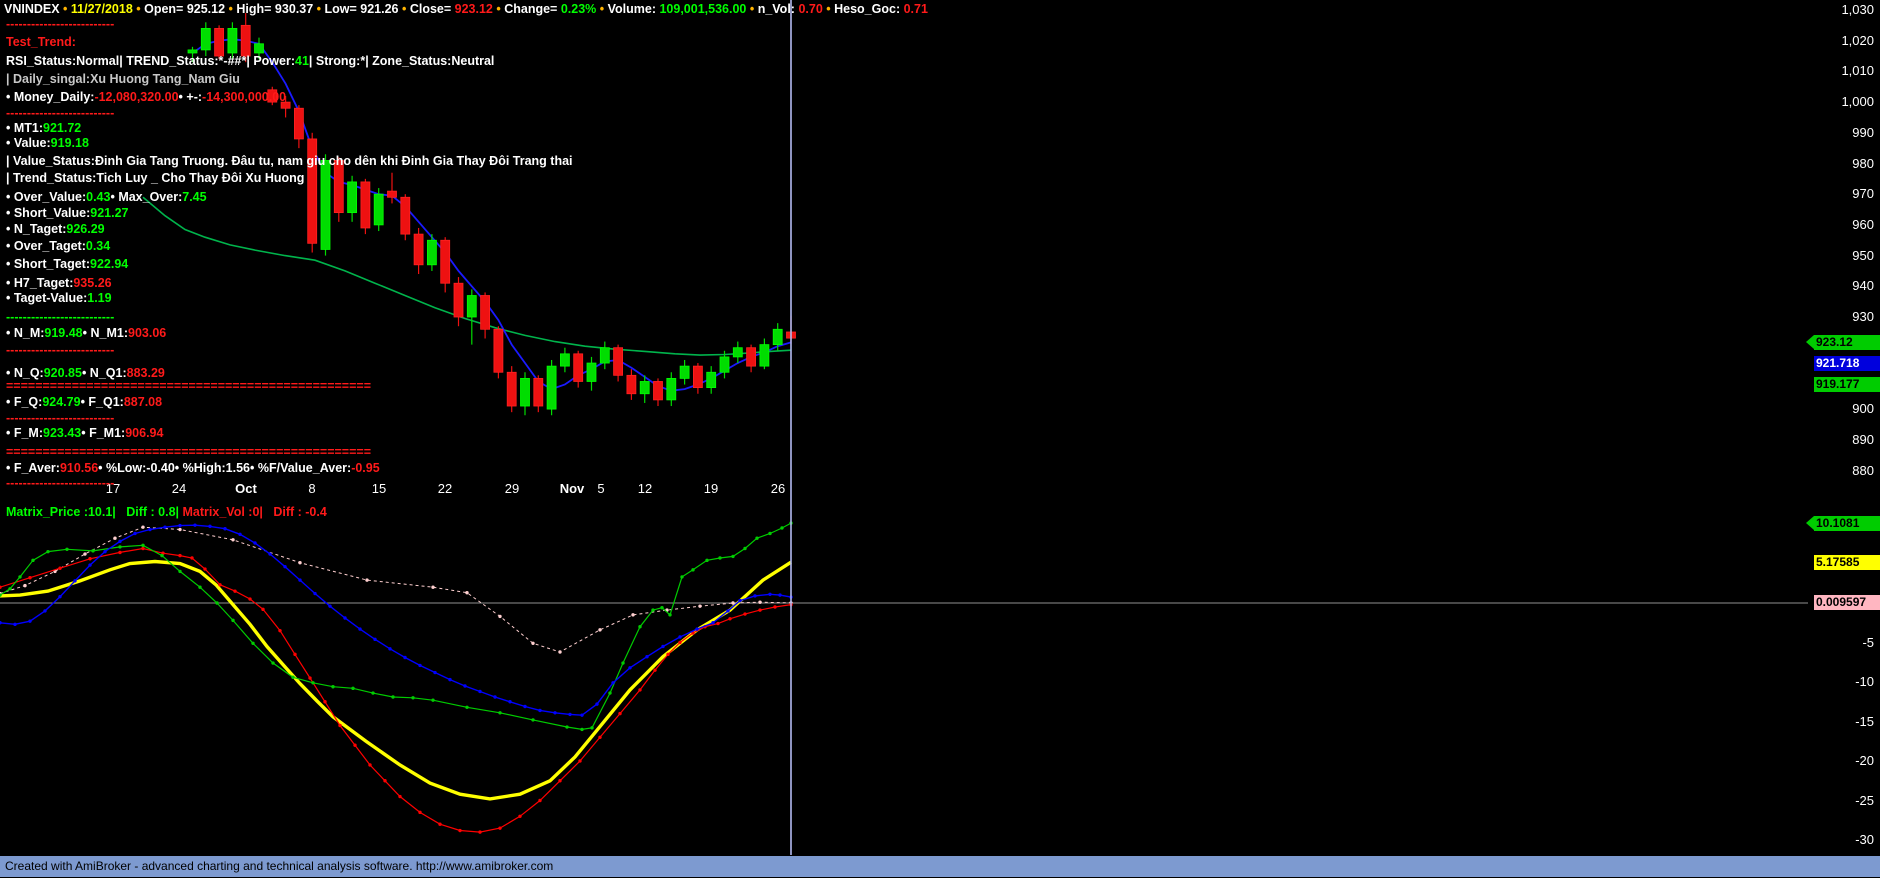 The width and height of the screenshot is (1880, 878). Describe the element at coordinates (147, 512) in the screenshot. I see `text-segment: Diff : 0.8|` at that location.